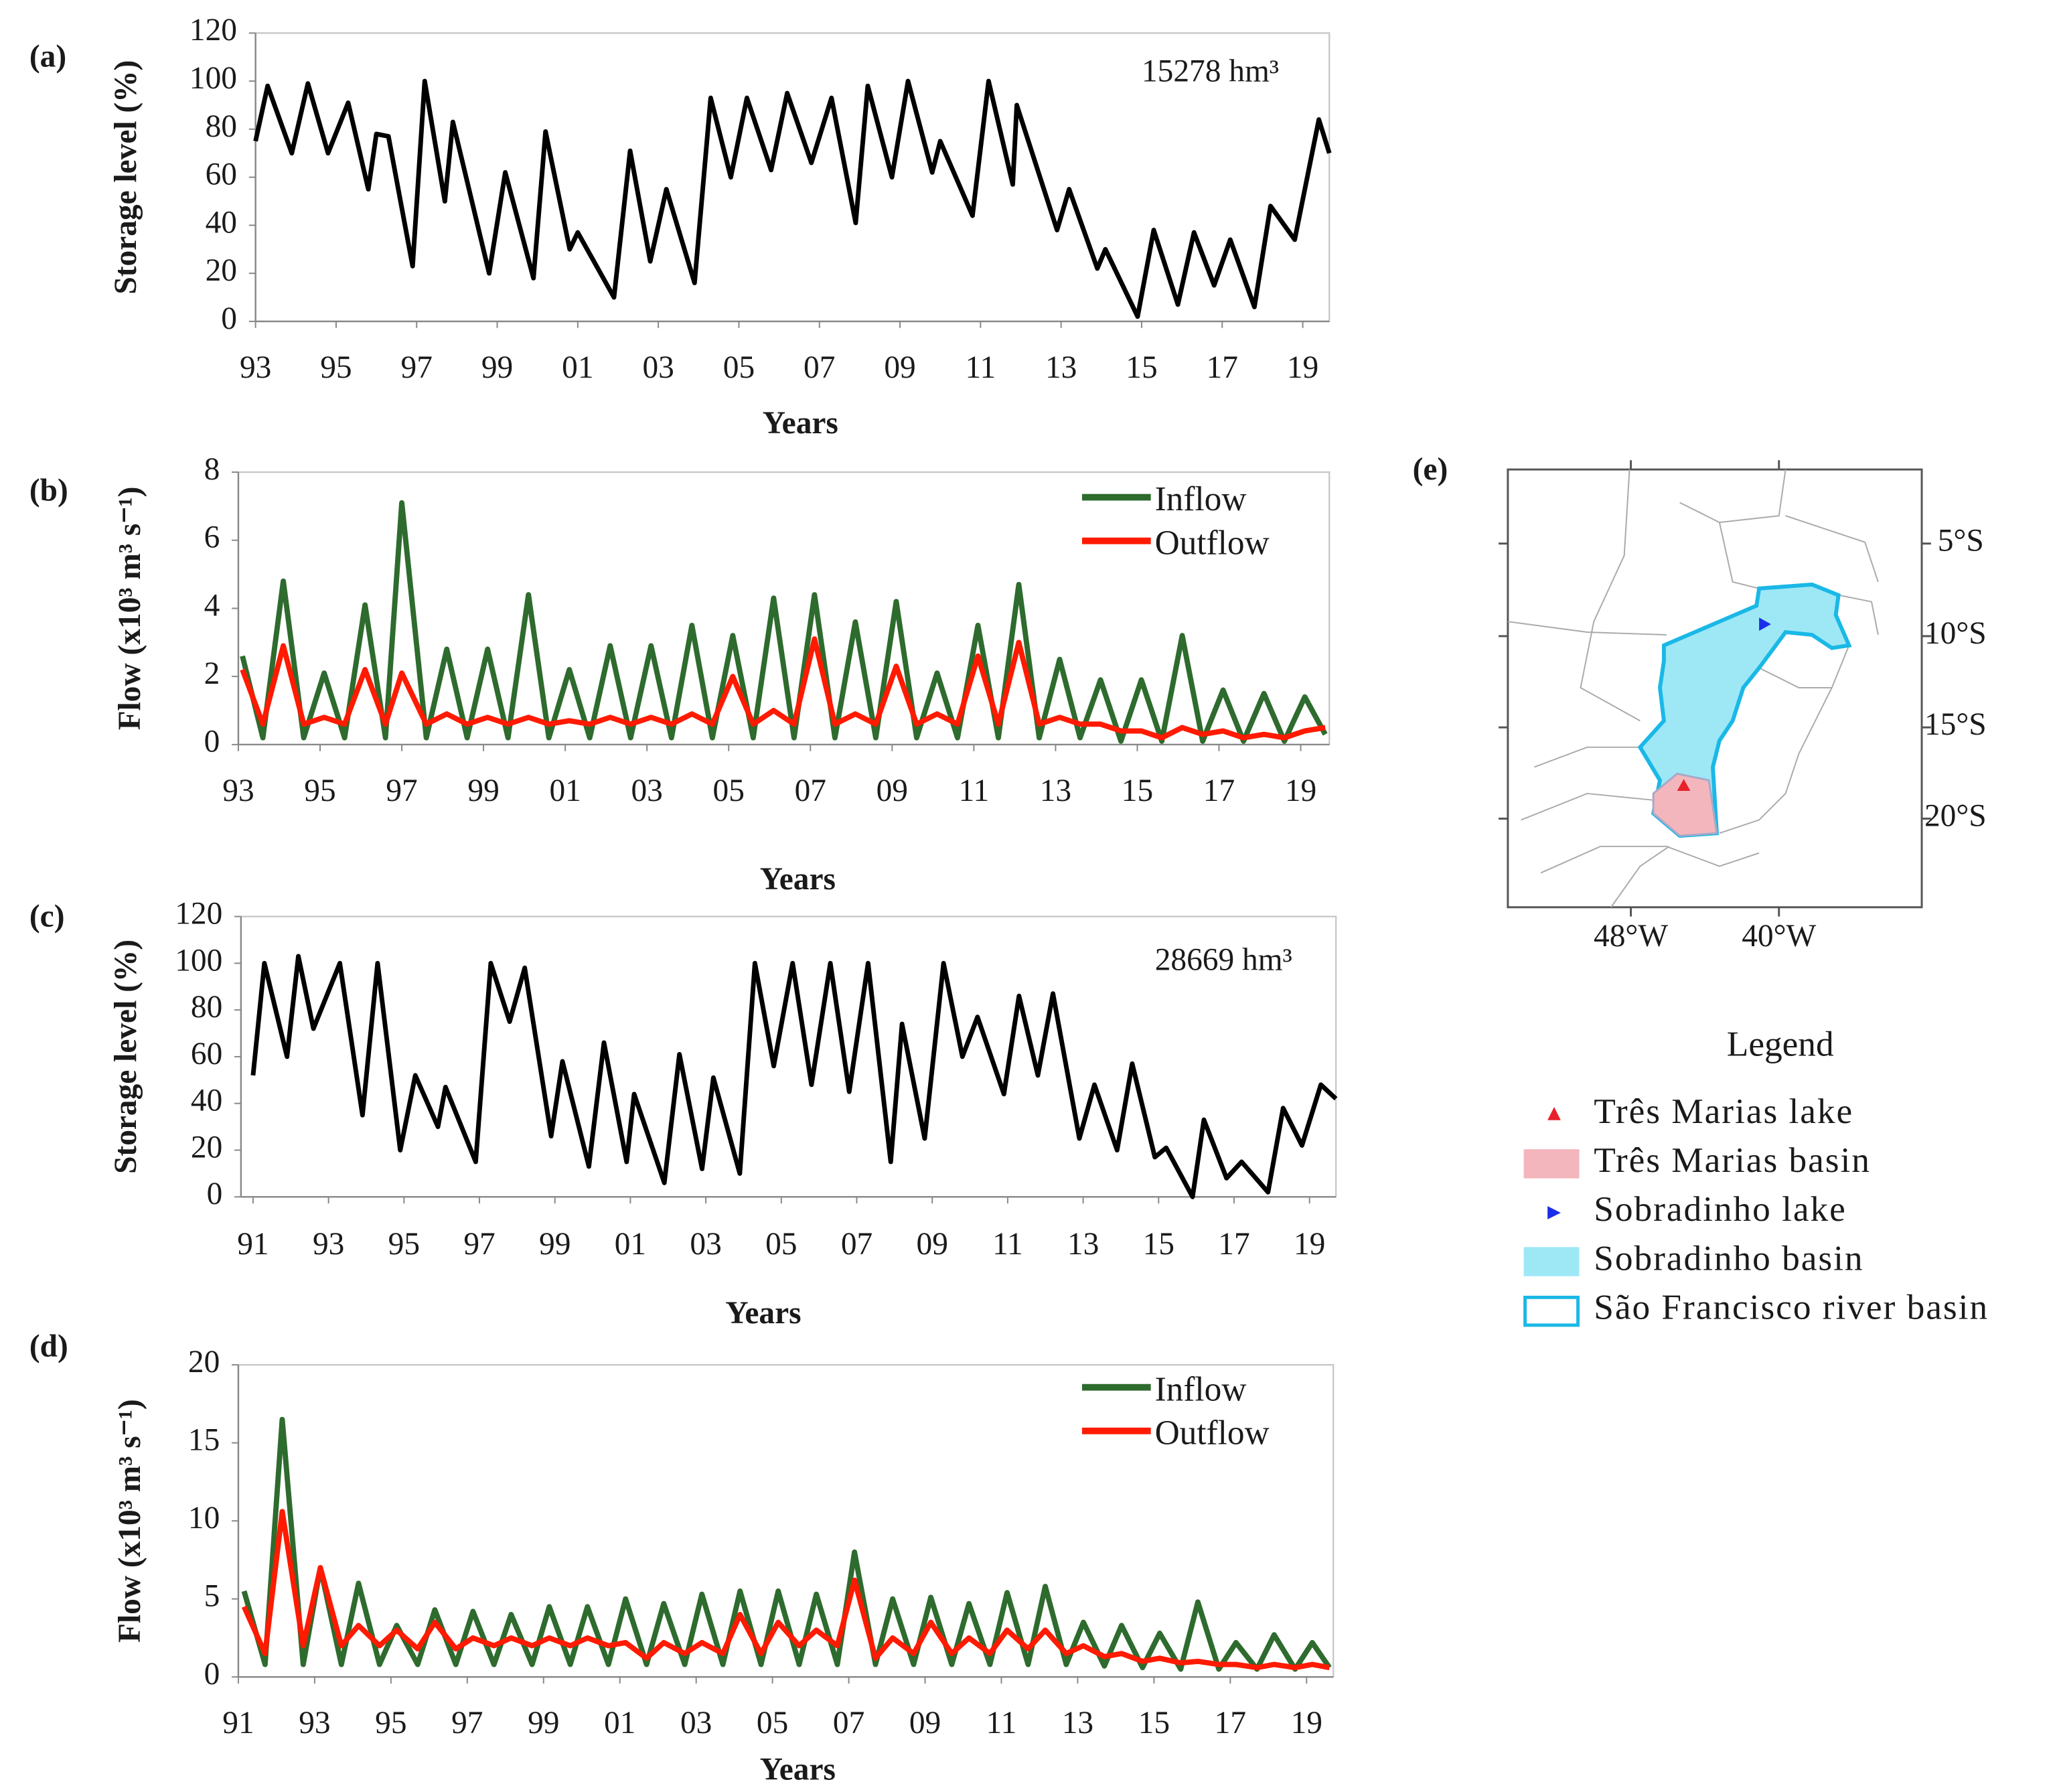  Describe the element at coordinates (204, 1518) in the screenshot. I see `y-tick-label: 10` at that location.